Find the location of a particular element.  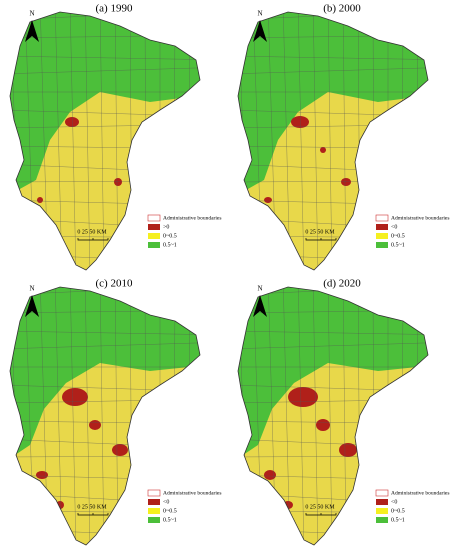

panel-title: (b) 2000 is located at coordinates (342, 9).